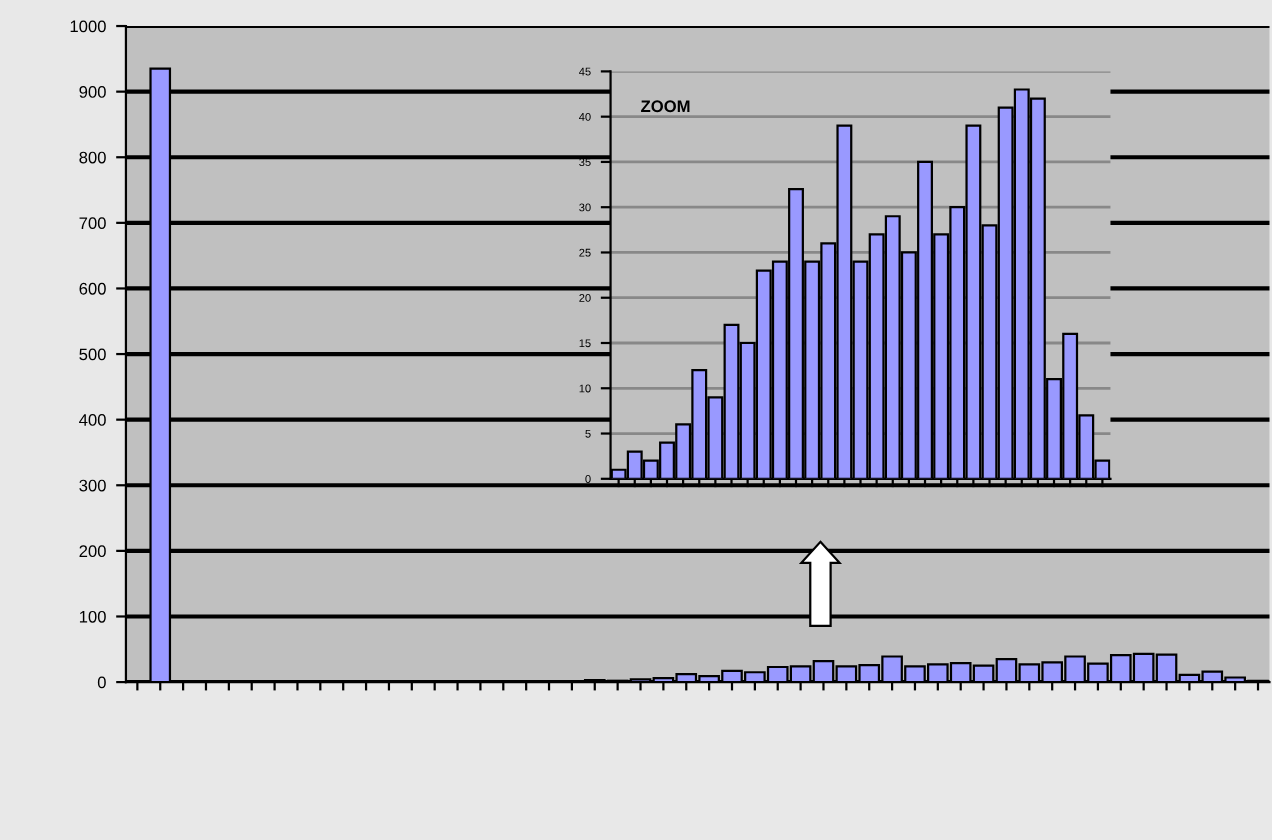 Image resolution: width=1272 pixels, height=840 pixels. Describe the element at coordinates (92, 485) in the screenshot. I see `y-tick-label: 300` at that location.